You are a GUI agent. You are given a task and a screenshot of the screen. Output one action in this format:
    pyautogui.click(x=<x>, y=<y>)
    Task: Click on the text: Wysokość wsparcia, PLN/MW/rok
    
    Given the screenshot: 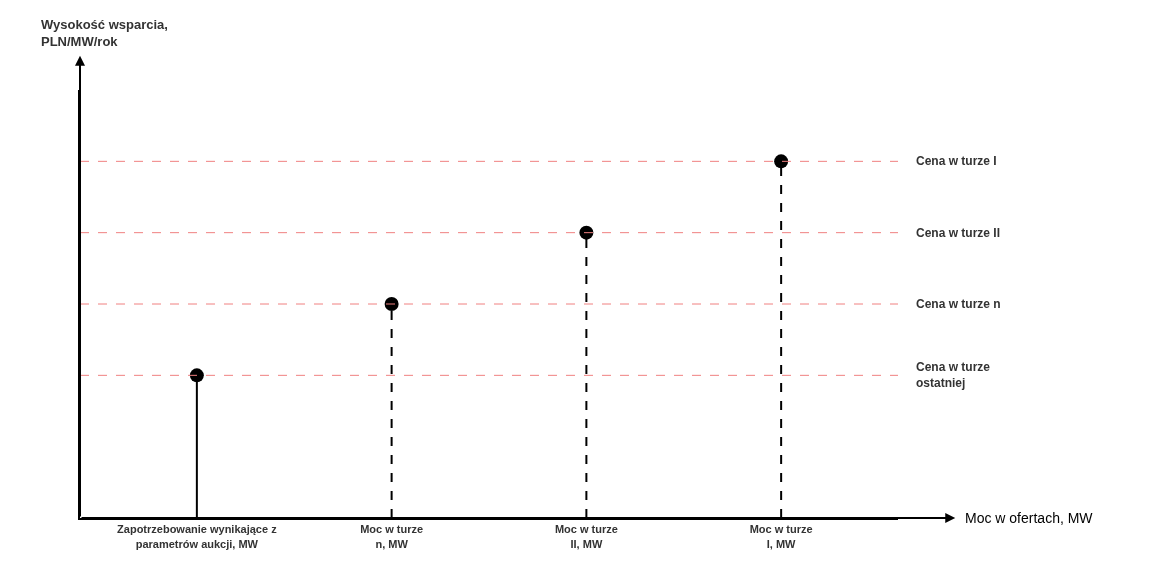 What is the action you would take?
    pyautogui.click(x=104, y=33)
    